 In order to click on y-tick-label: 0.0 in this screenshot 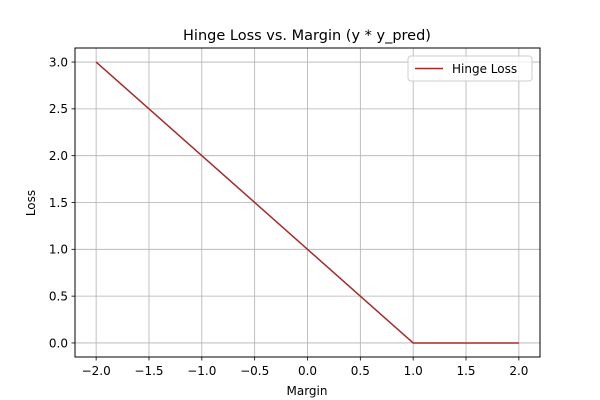, I will do `click(58, 343)`.